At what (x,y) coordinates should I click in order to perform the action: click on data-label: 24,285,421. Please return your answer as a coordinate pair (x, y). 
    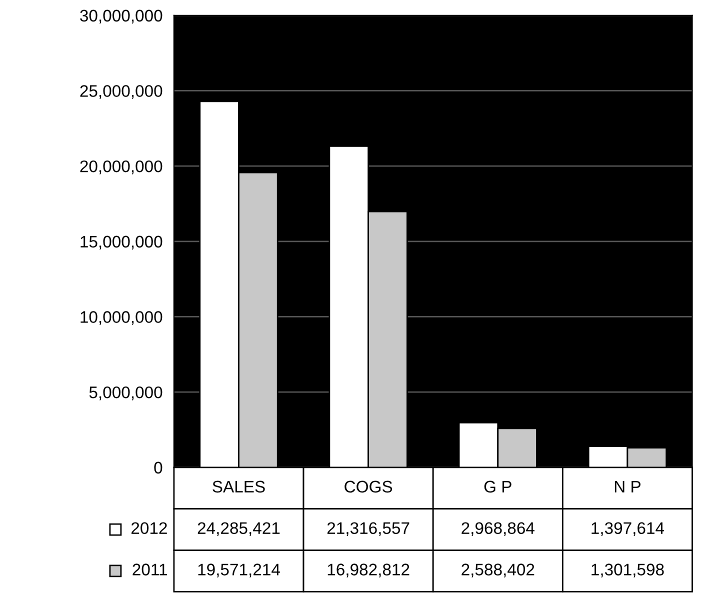
    Looking at the image, I should click on (239, 529).